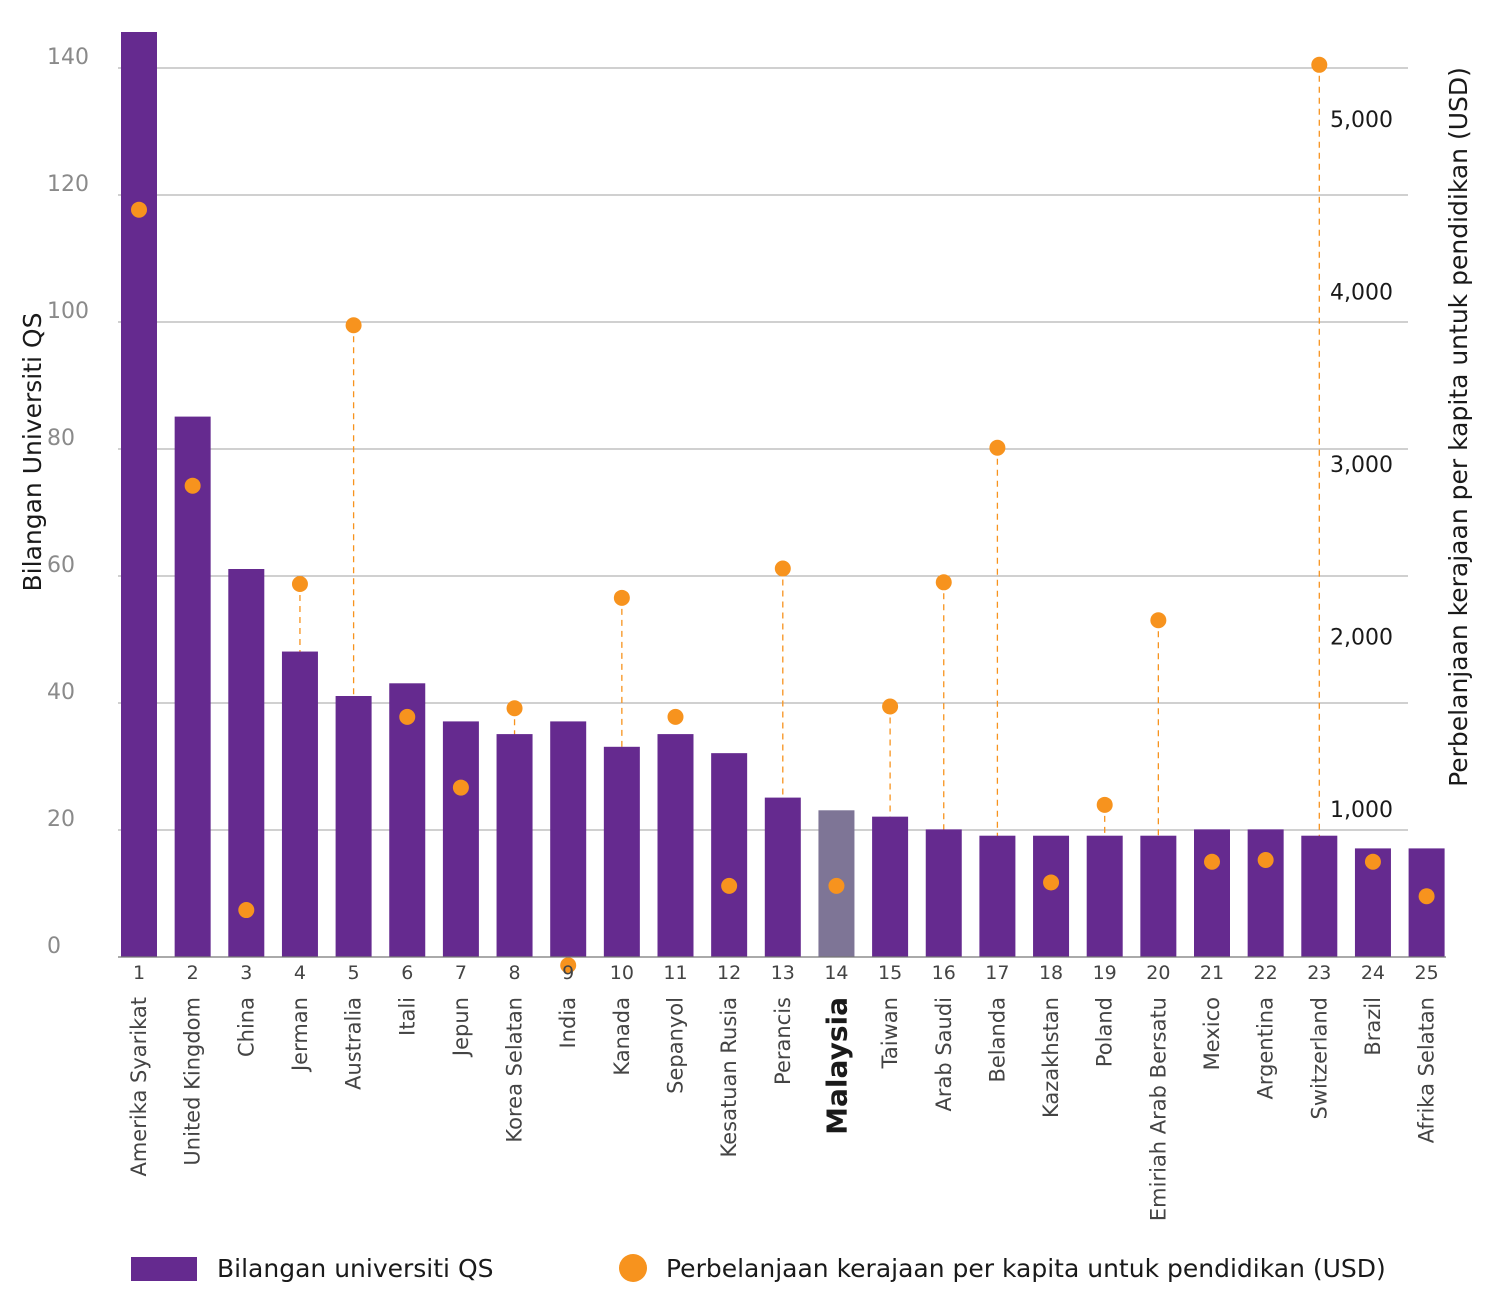  I want to click on rank-label: 24, so click(1373, 973).